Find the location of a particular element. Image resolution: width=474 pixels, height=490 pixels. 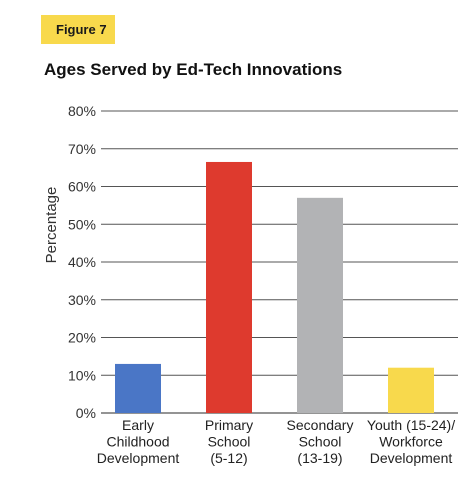

y-tick-label: 0% is located at coordinates (86, 413).